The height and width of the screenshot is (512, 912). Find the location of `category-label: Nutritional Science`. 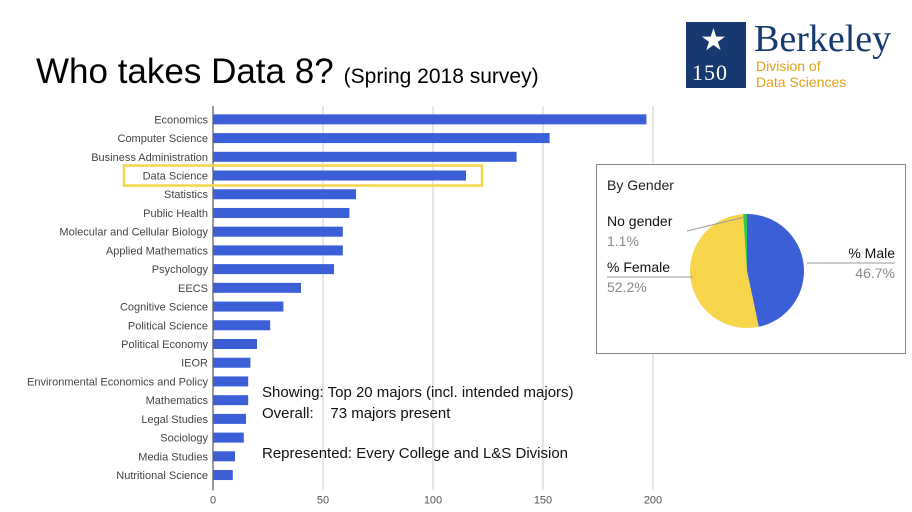

category-label: Nutritional Science is located at coordinates (162, 476).